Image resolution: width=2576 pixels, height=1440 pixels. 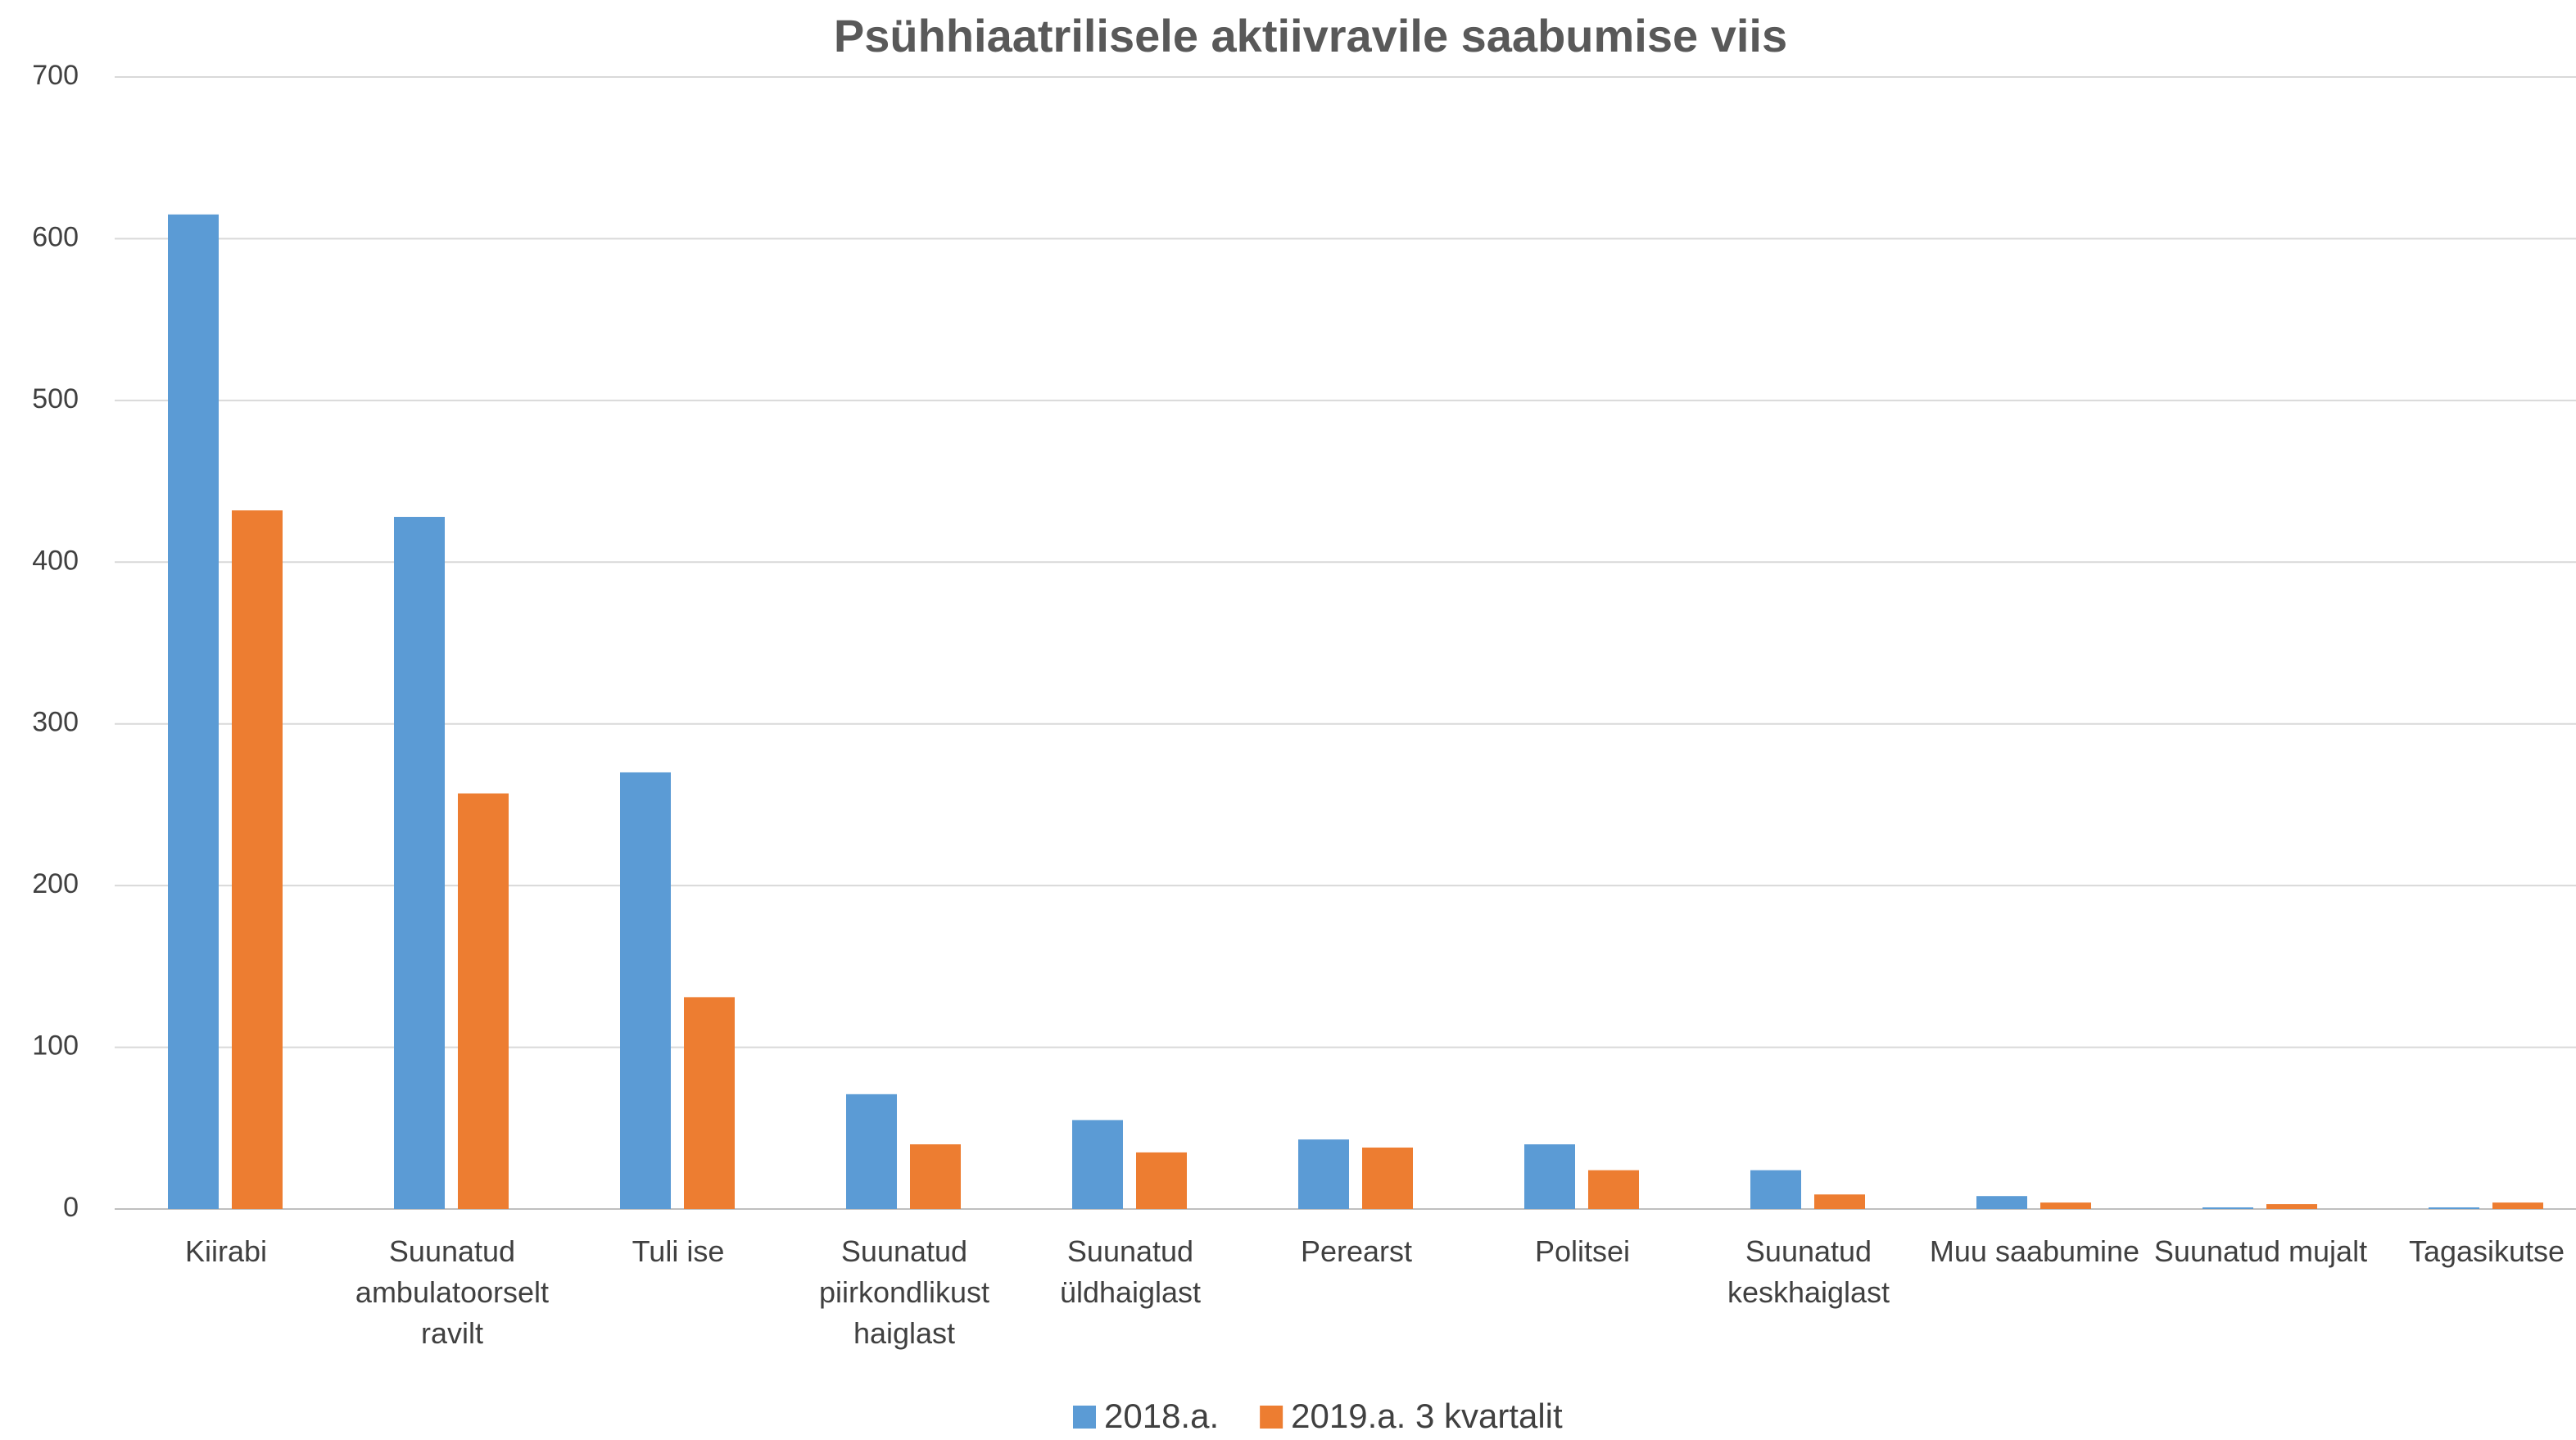 What do you see at coordinates (71, 1208) in the screenshot?
I see `y-tick-label: 0` at bounding box center [71, 1208].